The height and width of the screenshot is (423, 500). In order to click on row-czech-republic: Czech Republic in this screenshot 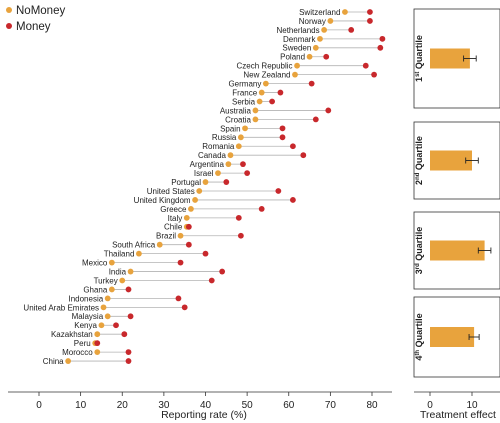, I will do `click(303, 66)`.